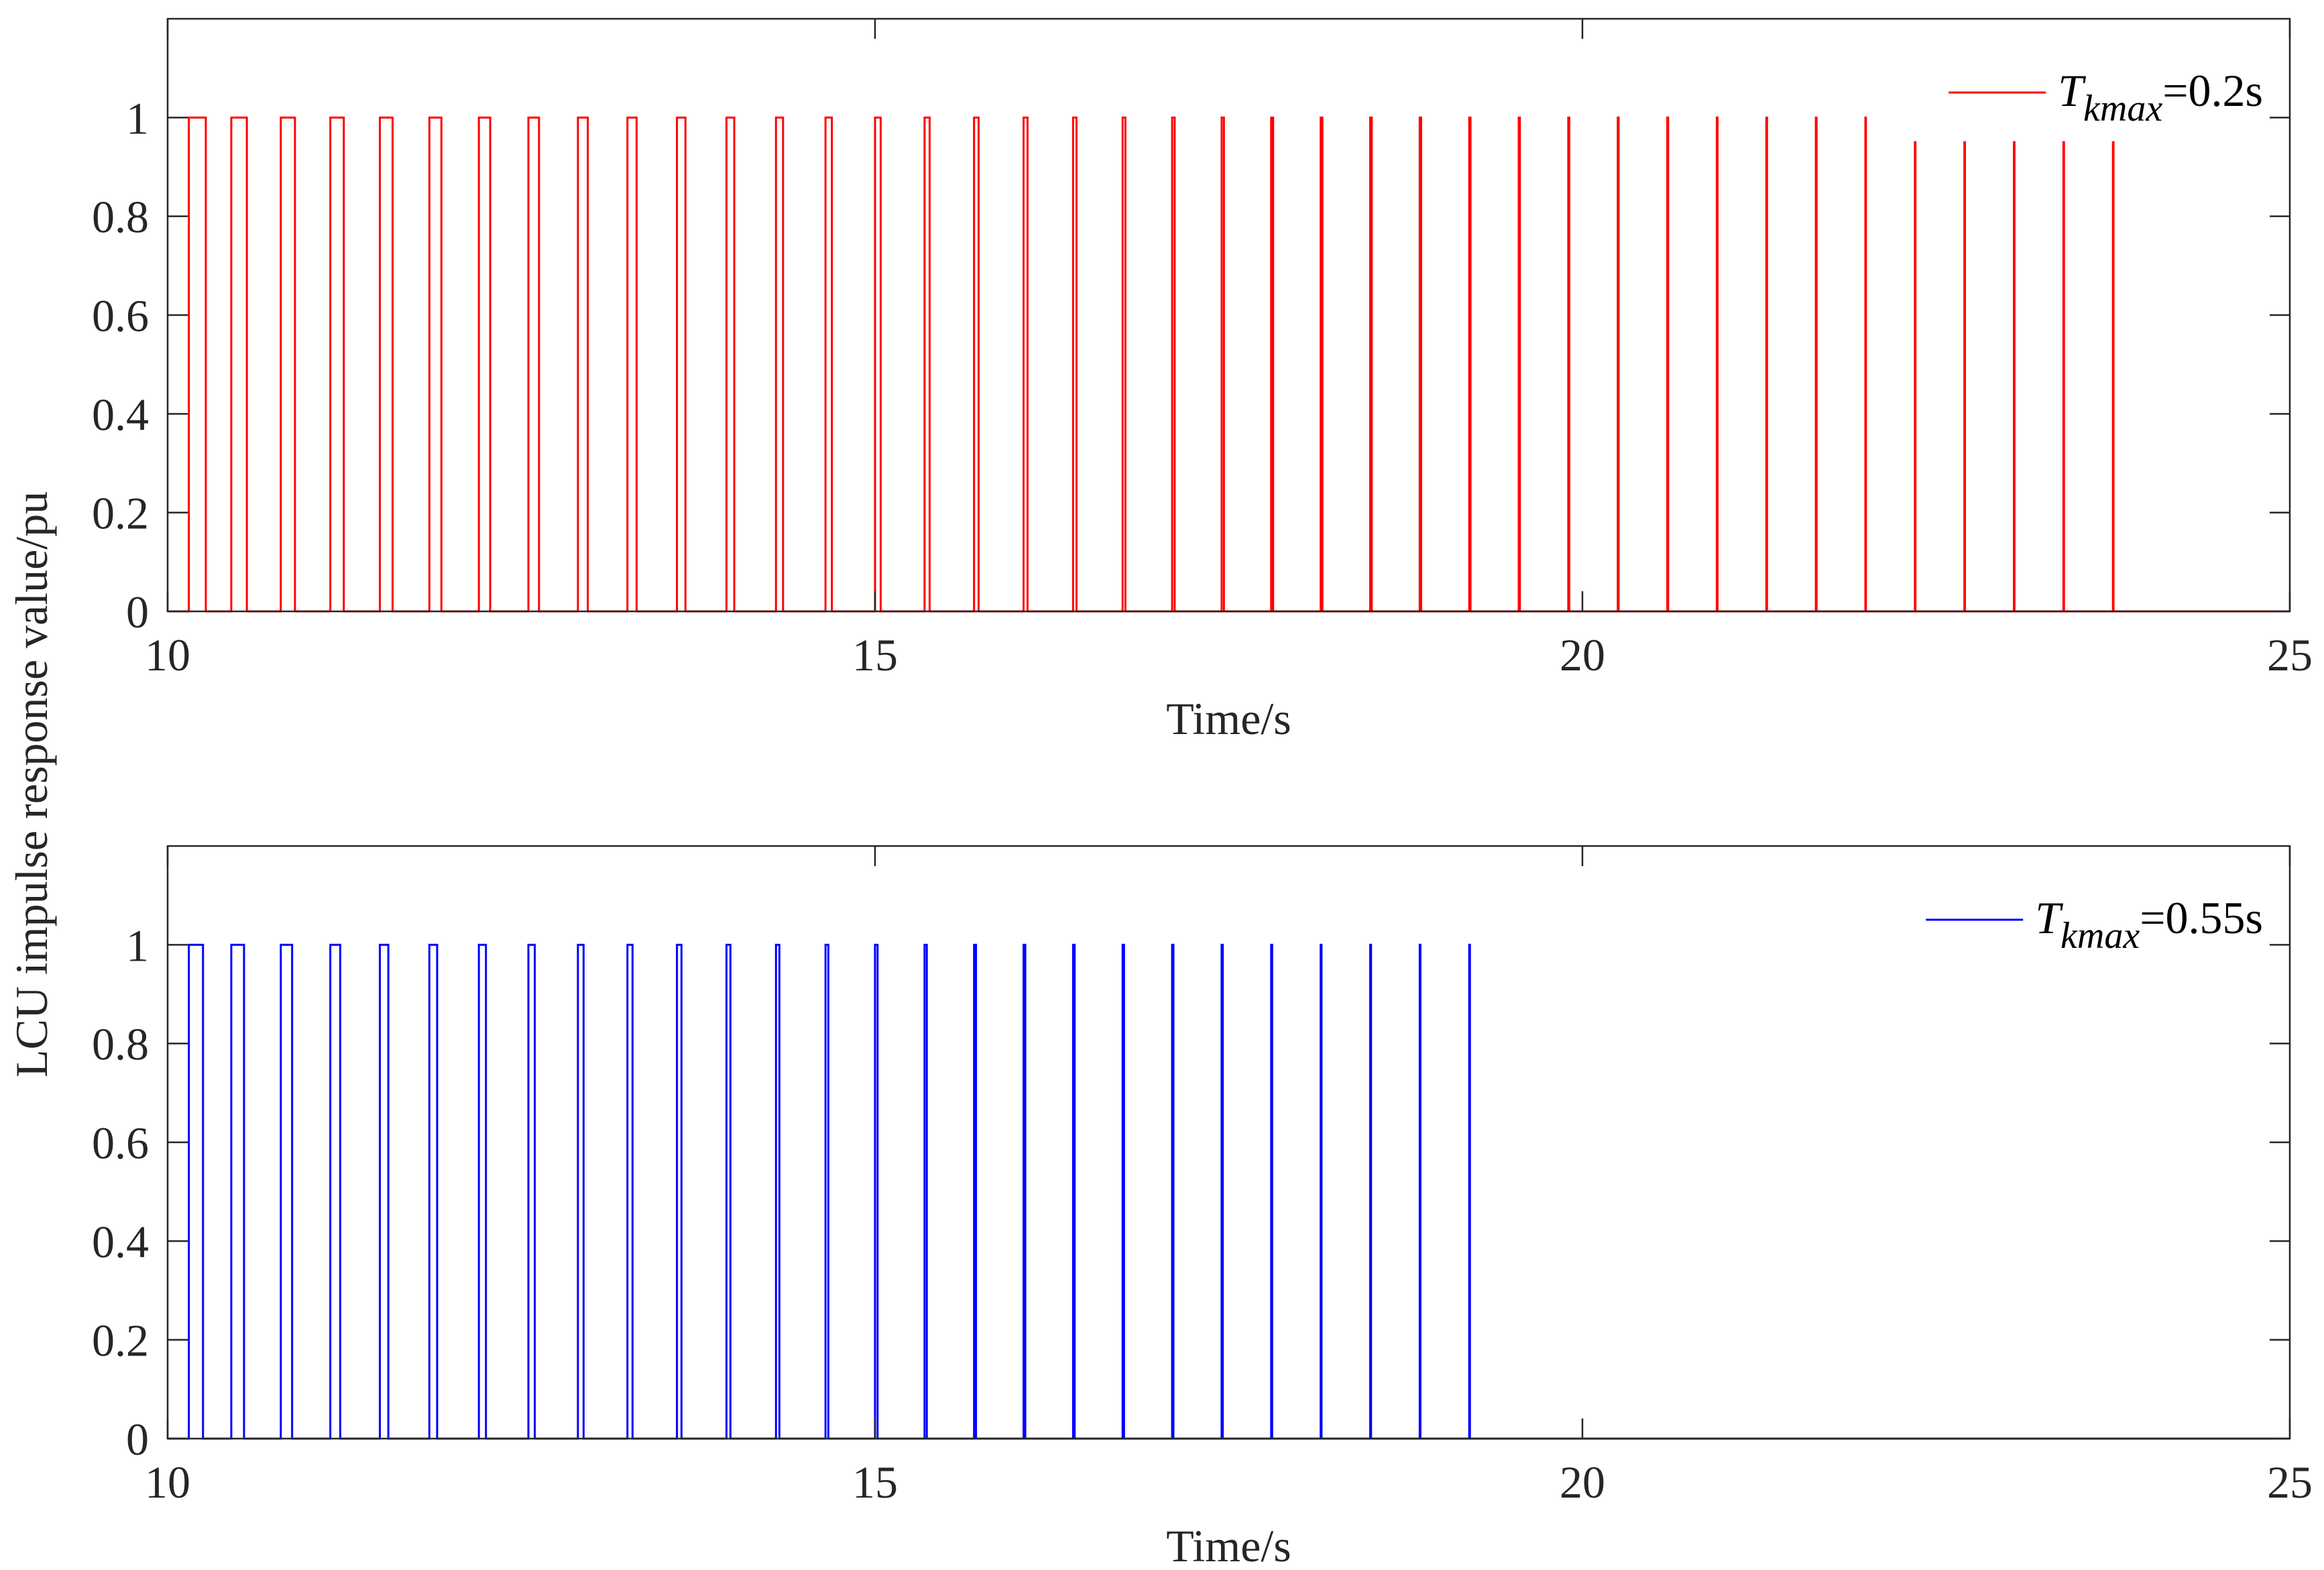 The image size is (2324, 1570). Describe the element at coordinates (167, 1482) in the screenshot. I see `bottom-panel-x-tick-label: 10` at that location.